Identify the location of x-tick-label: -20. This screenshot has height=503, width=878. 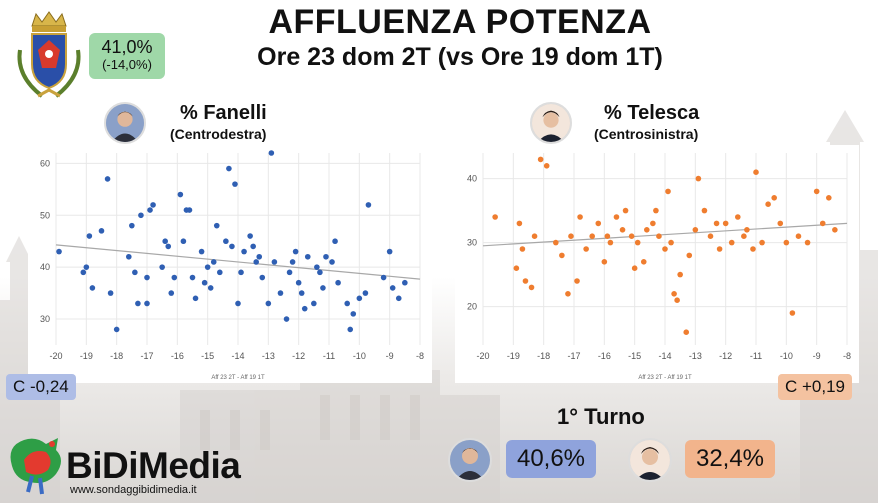
(482, 356).